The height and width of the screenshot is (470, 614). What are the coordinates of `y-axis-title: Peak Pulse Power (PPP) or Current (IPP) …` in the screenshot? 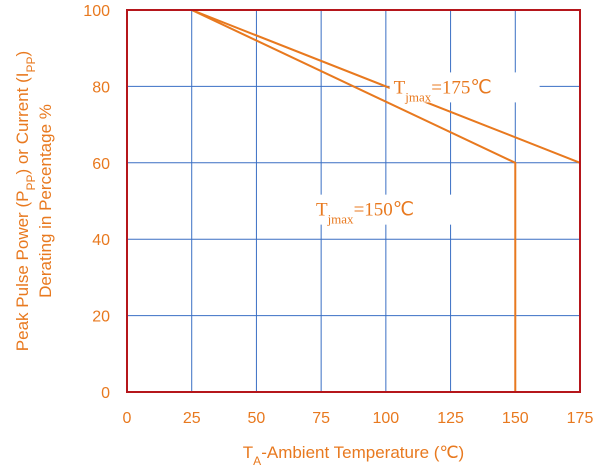 It's located at (34, 201).